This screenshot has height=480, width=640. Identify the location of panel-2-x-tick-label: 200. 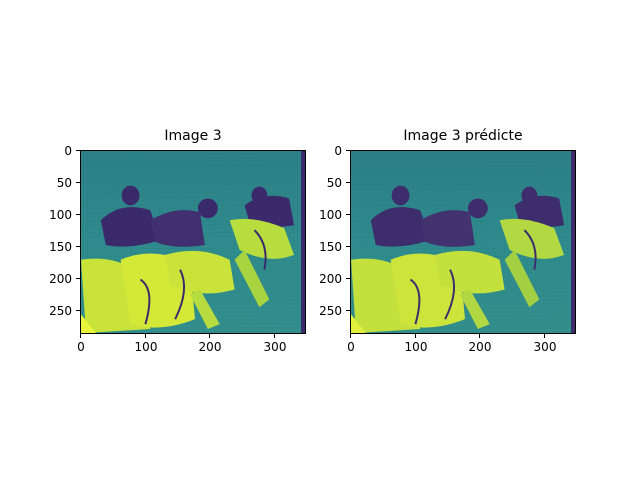
(480, 347).